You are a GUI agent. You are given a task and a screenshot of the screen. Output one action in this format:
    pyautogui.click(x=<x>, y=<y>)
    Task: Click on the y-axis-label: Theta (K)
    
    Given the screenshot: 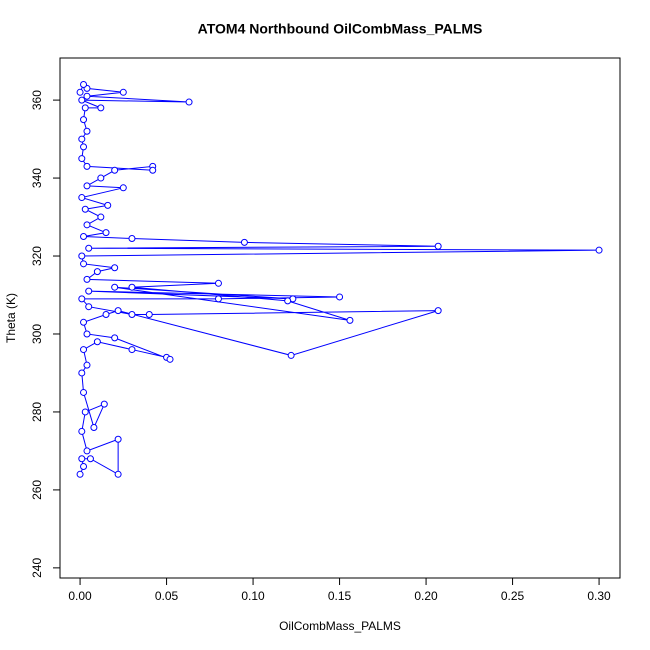 What is the action you would take?
    pyautogui.click(x=11, y=318)
    